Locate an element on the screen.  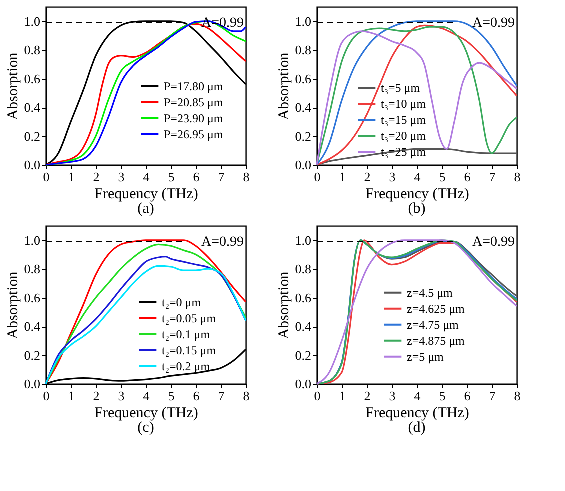
legend-label: z=4.625 μm is located at coordinates (436, 309).